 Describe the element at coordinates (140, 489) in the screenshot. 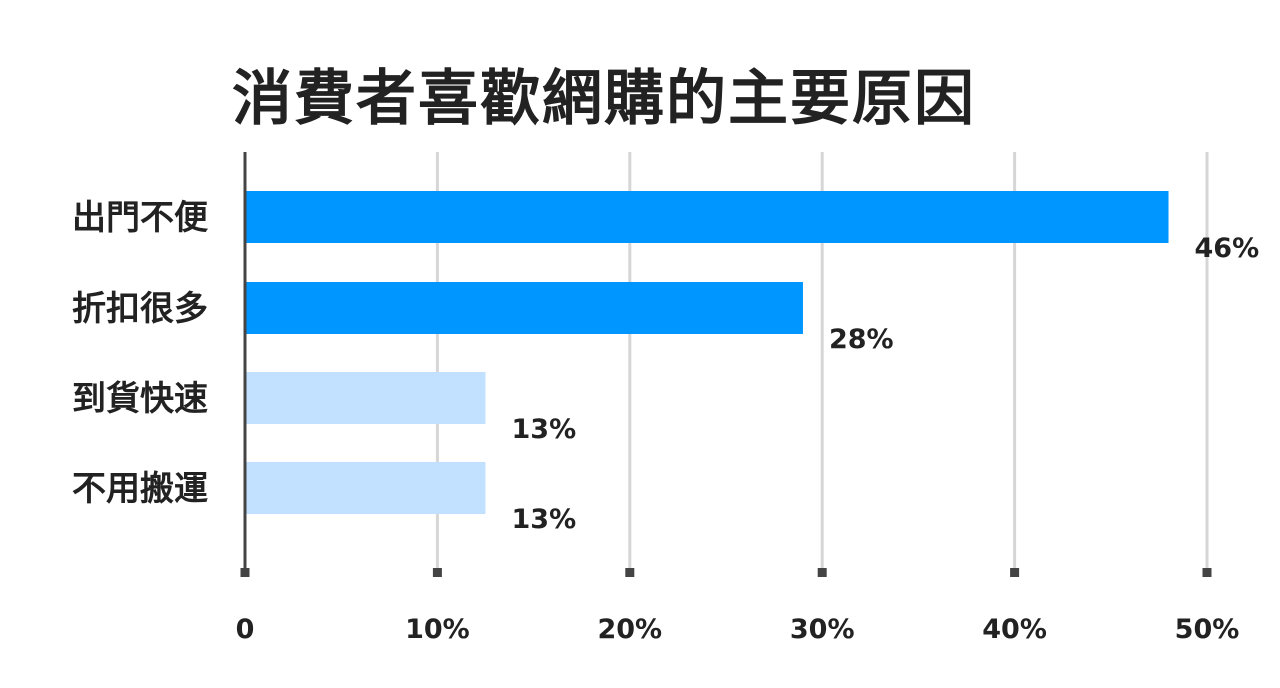

I see `category-label: 不用搬運` at that location.